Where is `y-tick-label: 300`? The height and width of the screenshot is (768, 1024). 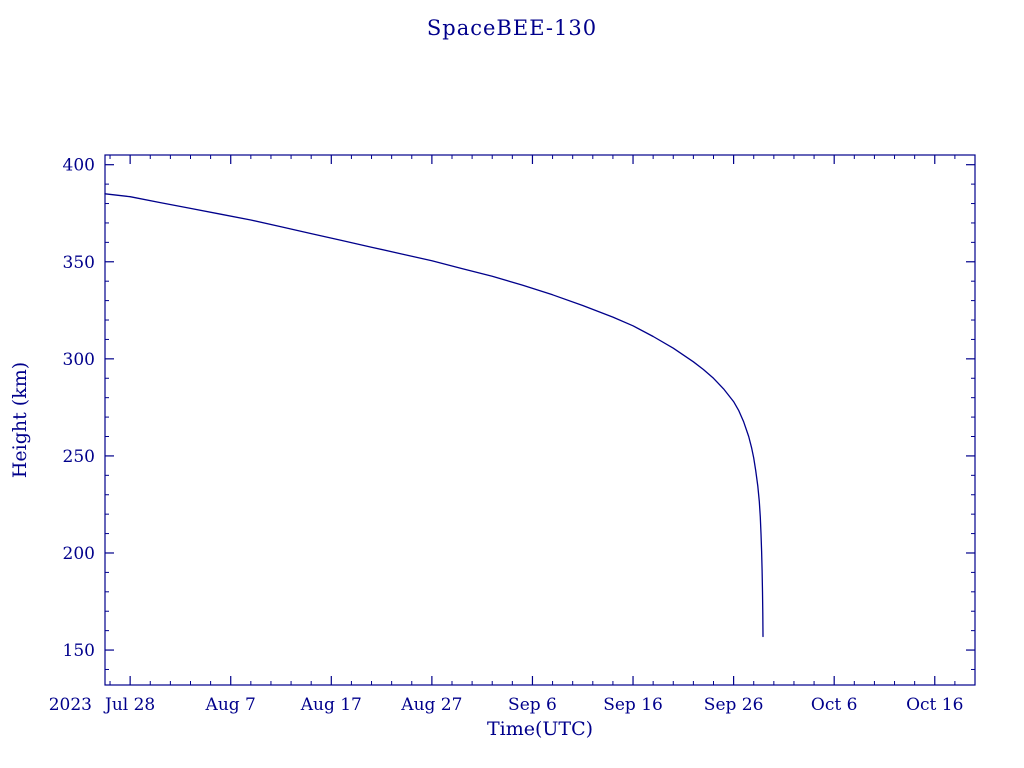
y-tick-label: 300 is located at coordinates (79, 360).